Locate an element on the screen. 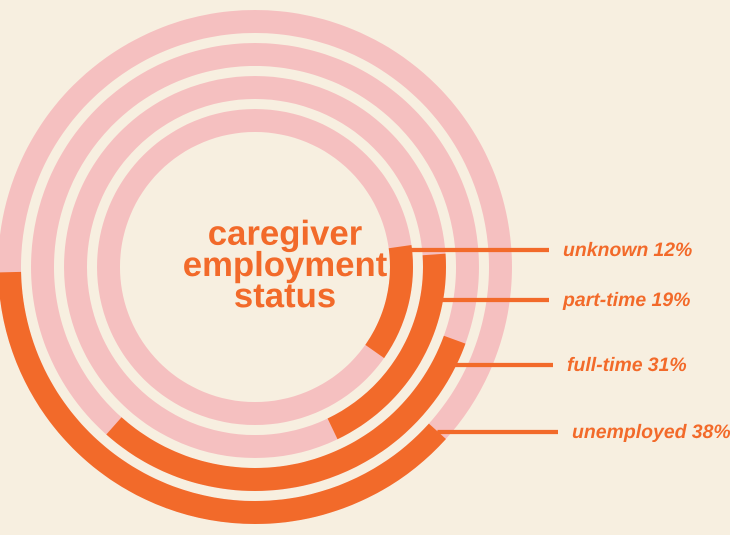 The image size is (730, 535). data-label: 12% is located at coordinates (673, 249).